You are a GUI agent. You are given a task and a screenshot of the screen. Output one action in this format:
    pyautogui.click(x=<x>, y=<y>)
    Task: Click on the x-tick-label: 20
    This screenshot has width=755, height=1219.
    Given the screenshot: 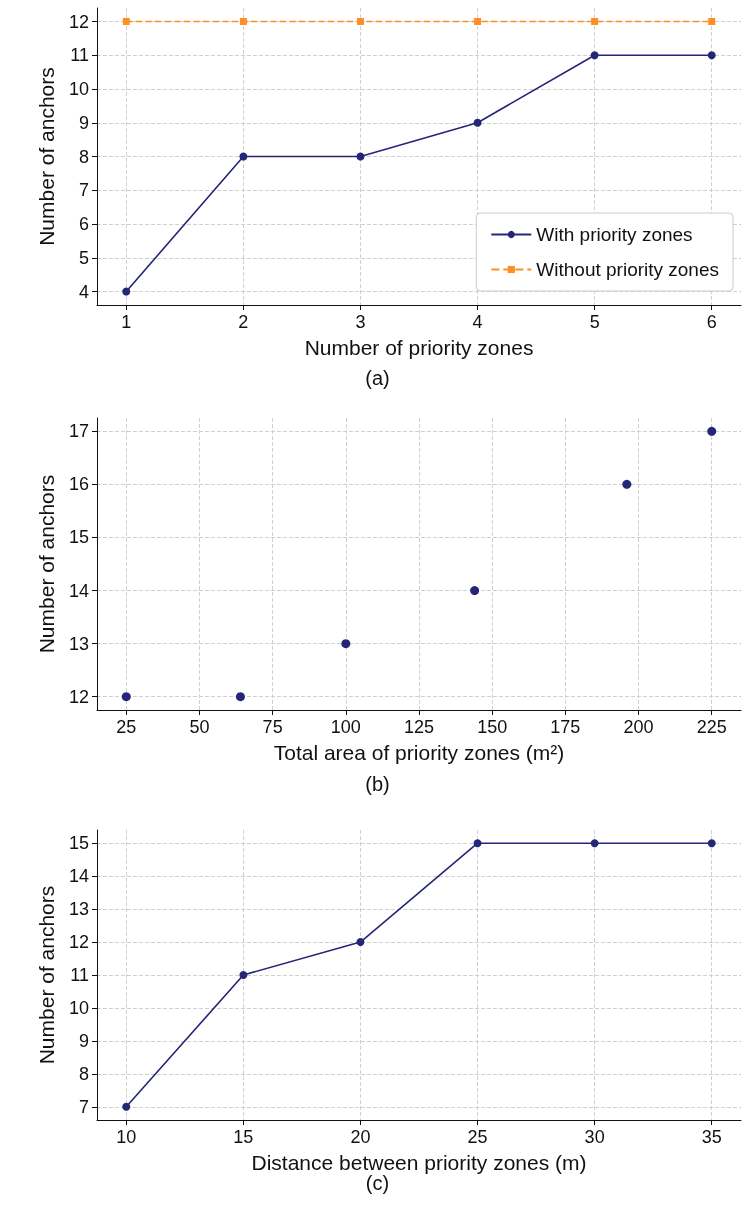 What is the action you would take?
    pyautogui.click(x=360, y=1137)
    